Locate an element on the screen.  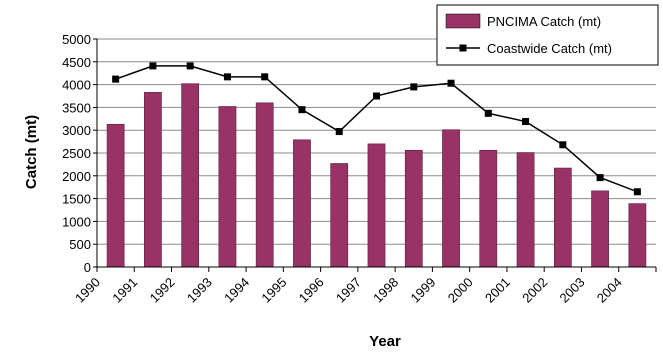
y-tick-labels: 0 500 1000 1500 2000 2500 3000 3500 4000 4500 5000 is located at coordinates (76, 153).